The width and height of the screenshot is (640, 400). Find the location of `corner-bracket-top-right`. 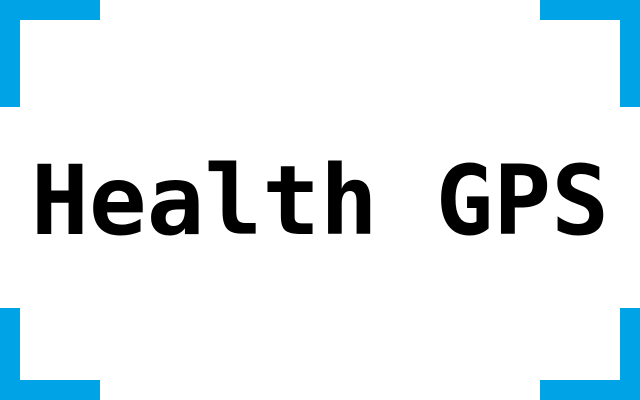

corner-bracket-top-right is located at coordinates (590, 53).